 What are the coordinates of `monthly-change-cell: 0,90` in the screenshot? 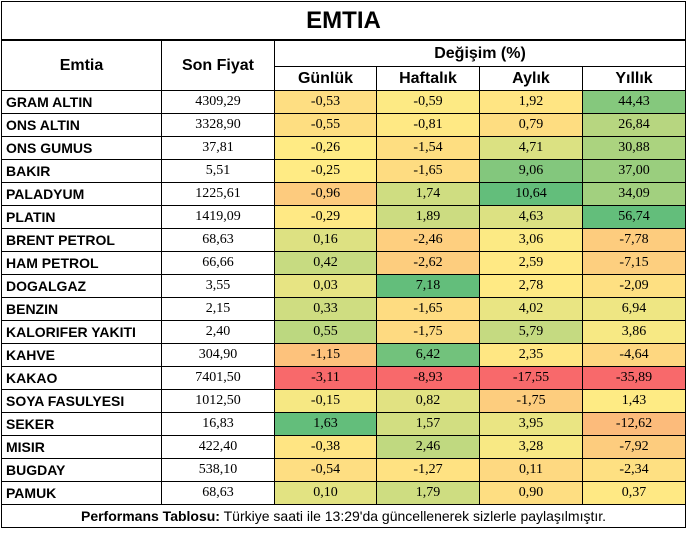 It's located at (531, 493).